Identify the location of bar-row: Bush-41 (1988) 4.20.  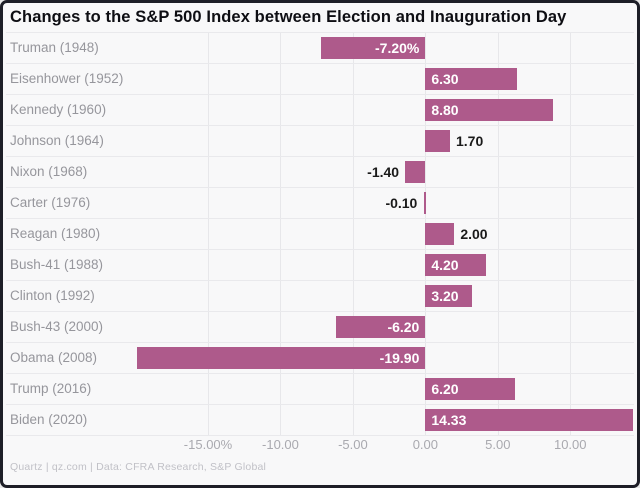
(320, 265).